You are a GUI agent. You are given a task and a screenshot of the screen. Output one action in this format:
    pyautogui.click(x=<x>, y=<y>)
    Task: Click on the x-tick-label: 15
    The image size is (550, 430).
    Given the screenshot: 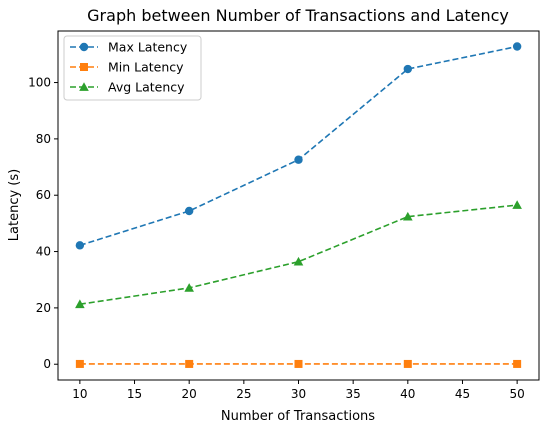 What is the action you would take?
    pyautogui.click(x=134, y=394)
    